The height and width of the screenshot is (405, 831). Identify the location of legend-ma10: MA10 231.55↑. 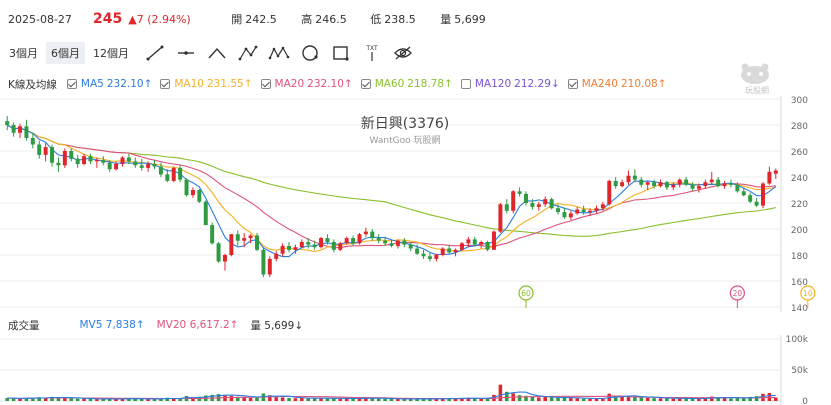
(206, 84).